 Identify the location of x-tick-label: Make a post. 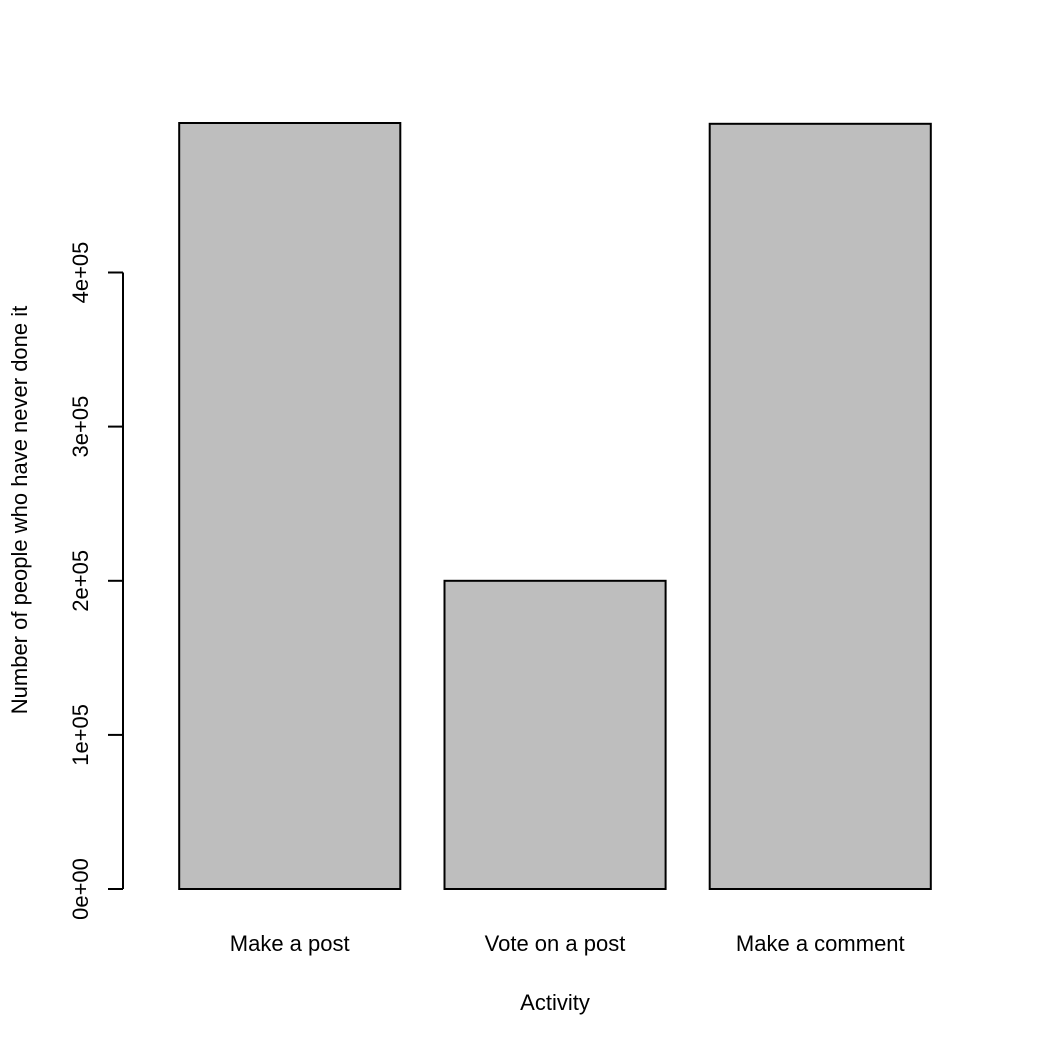
(290, 943).